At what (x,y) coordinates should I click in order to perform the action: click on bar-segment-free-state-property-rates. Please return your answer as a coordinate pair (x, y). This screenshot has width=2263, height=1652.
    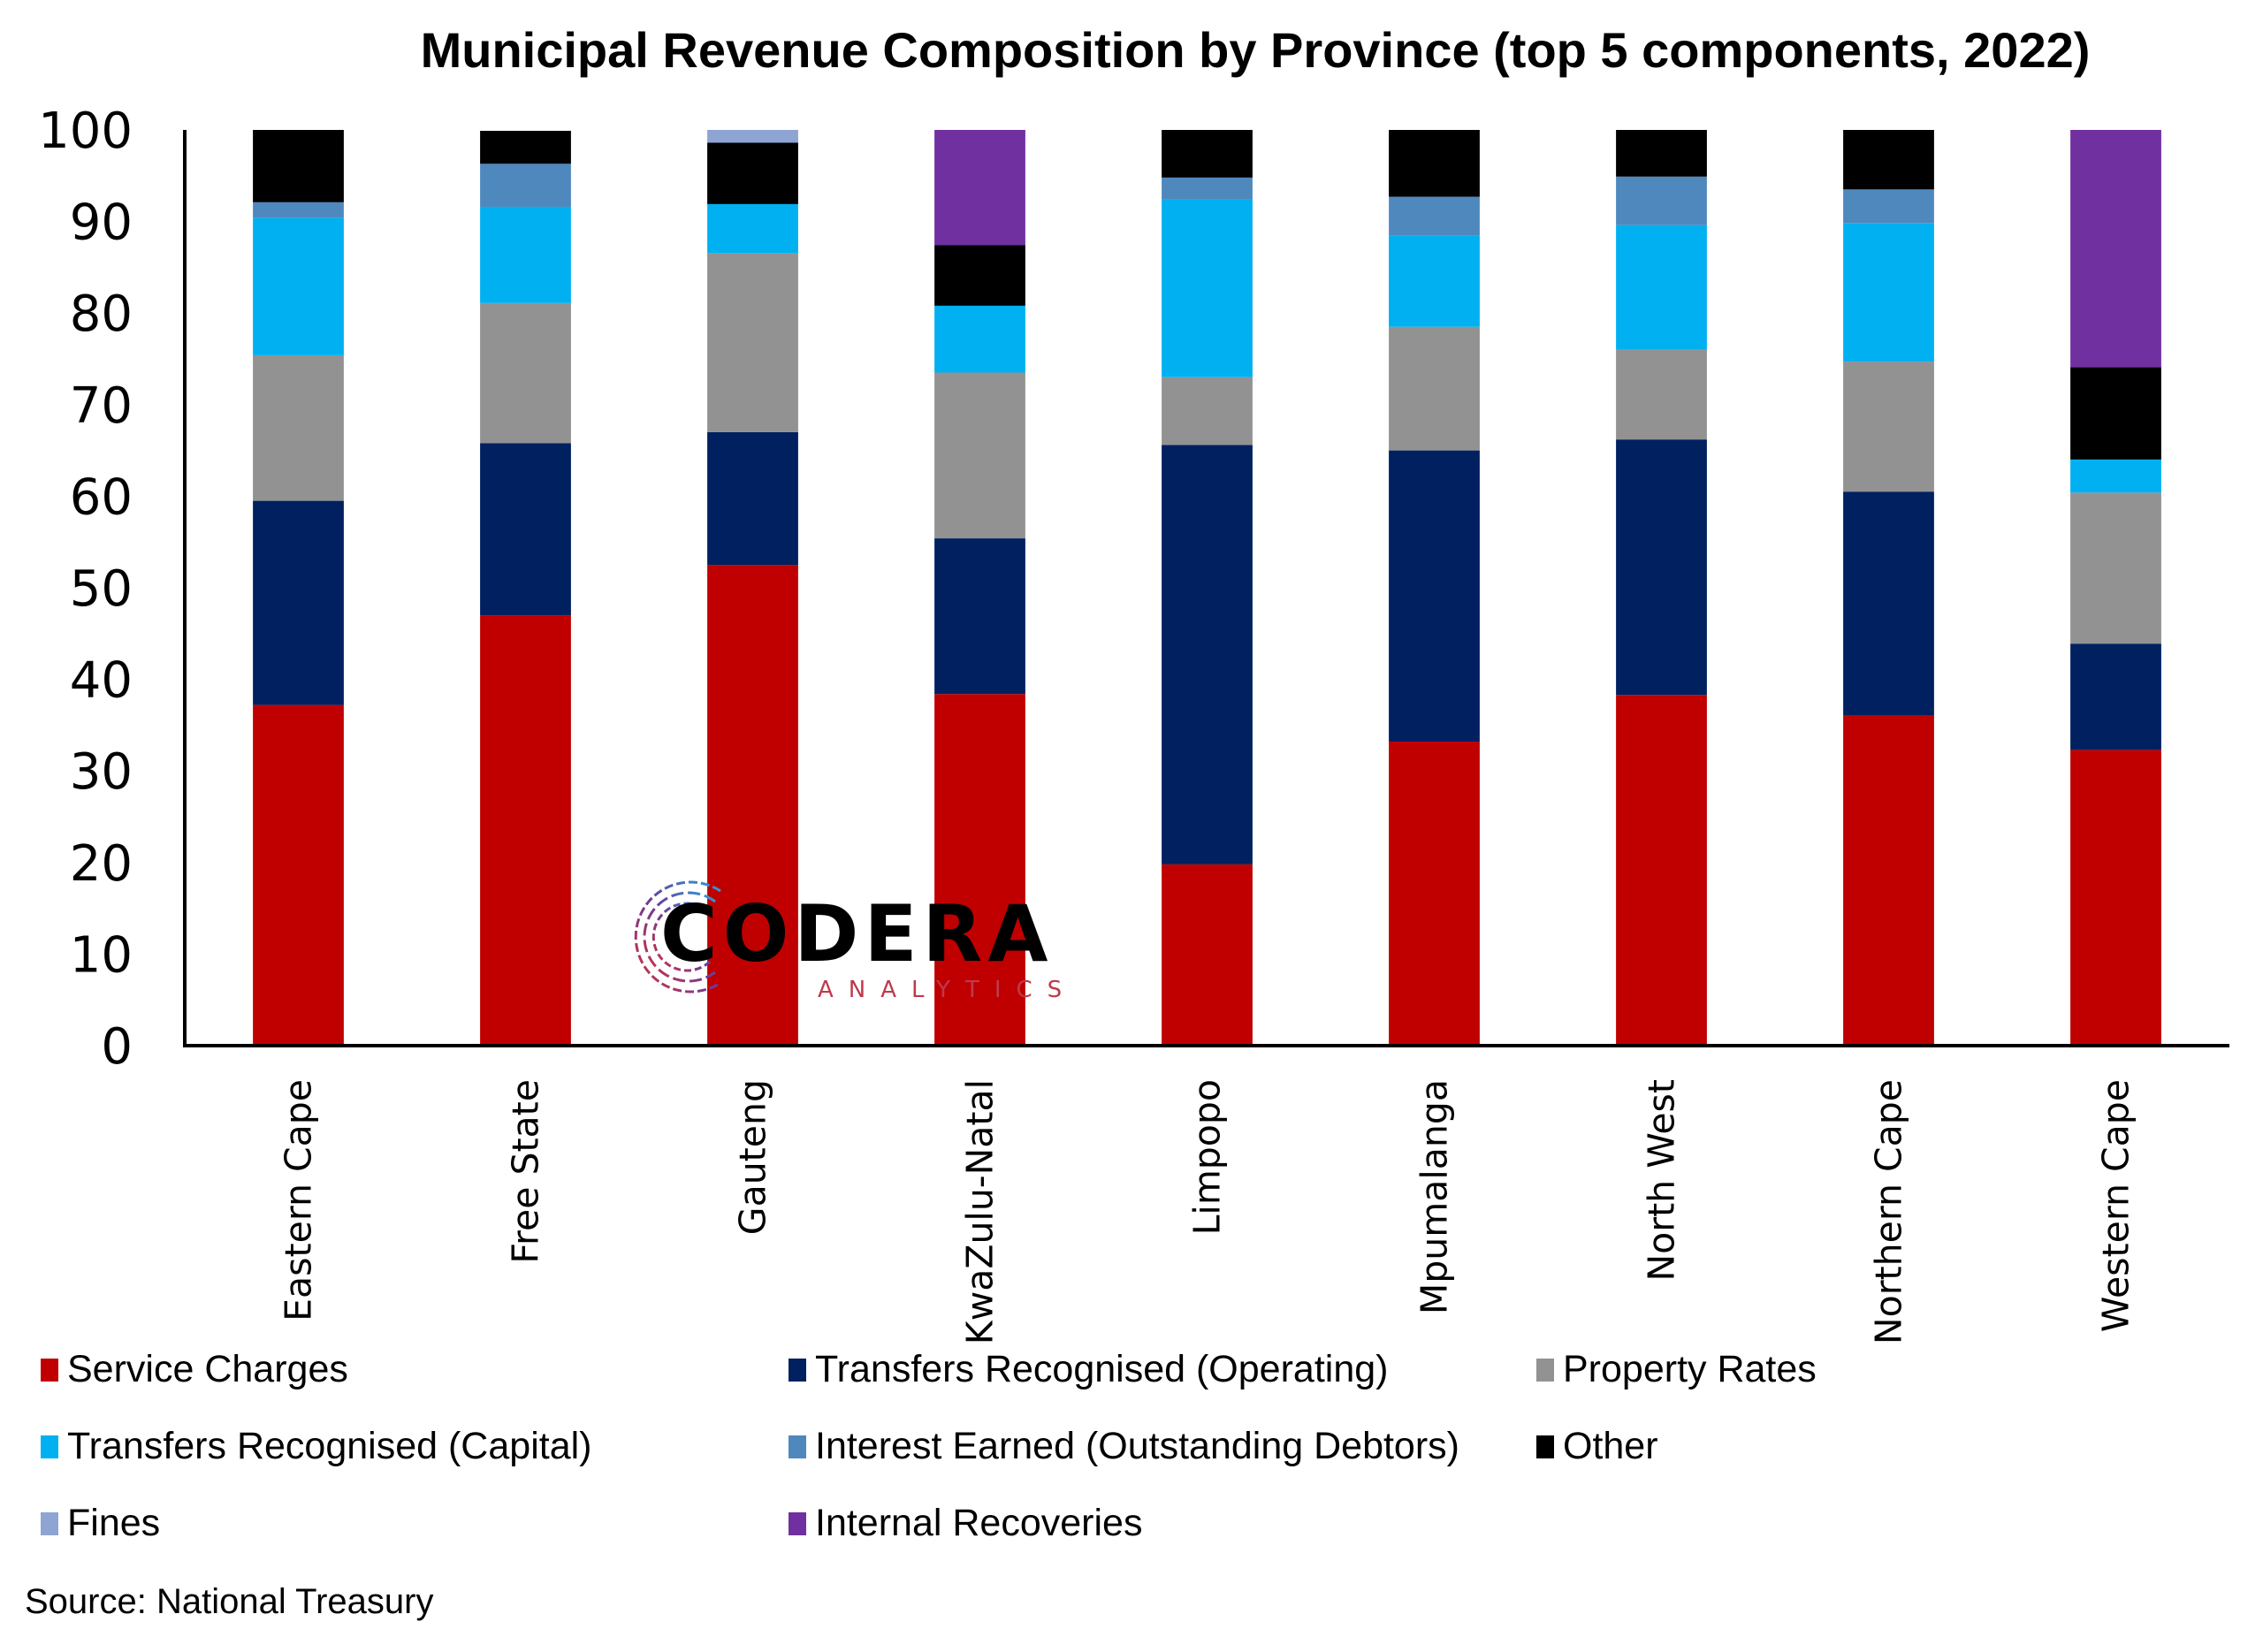
    Looking at the image, I should click on (526, 373).